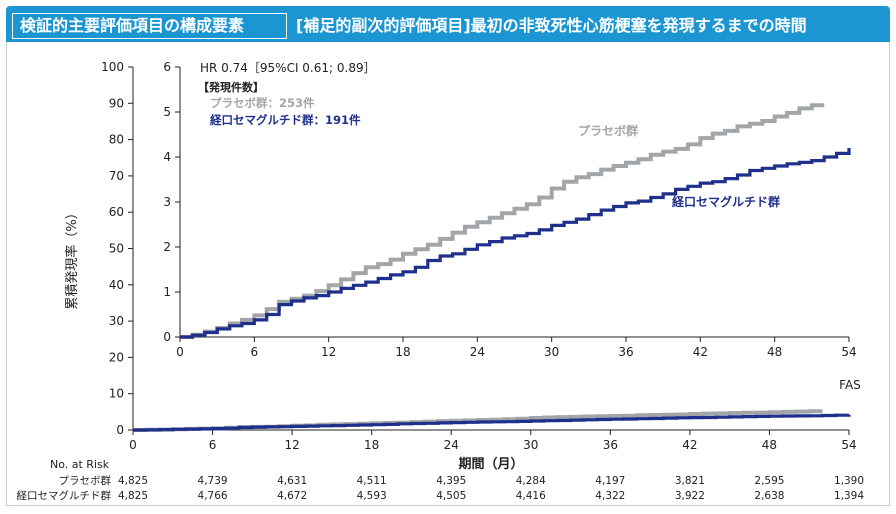 This screenshot has height=514, width=896. What do you see at coordinates (610, 496) in the screenshot?
I see `risk-value: 4,322` at bounding box center [610, 496].